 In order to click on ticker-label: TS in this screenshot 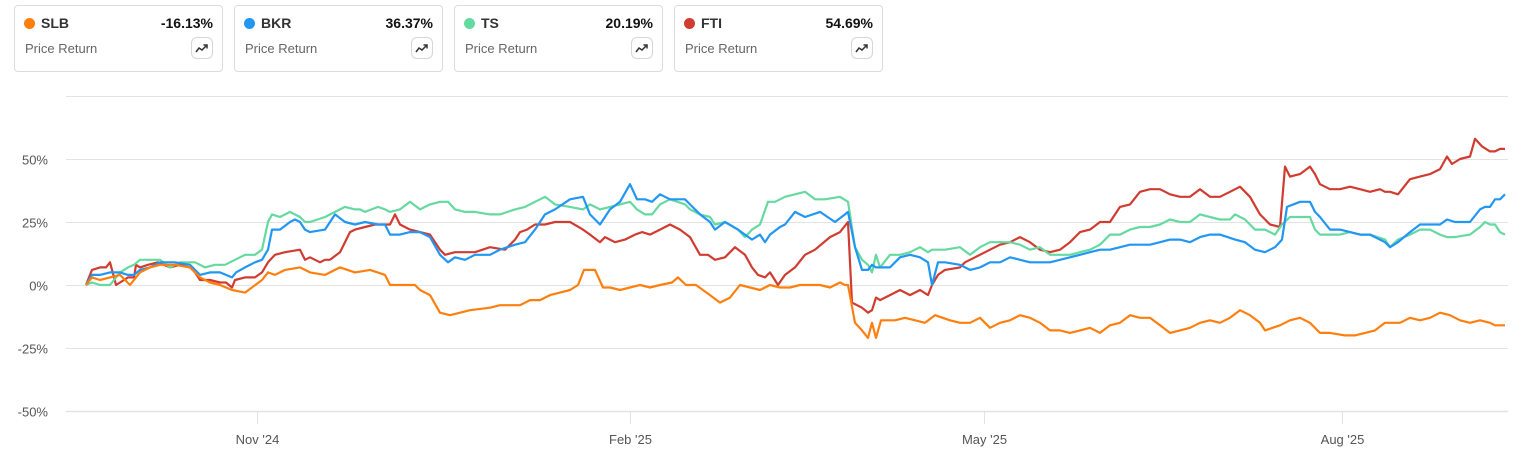, I will do `click(490, 23)`.